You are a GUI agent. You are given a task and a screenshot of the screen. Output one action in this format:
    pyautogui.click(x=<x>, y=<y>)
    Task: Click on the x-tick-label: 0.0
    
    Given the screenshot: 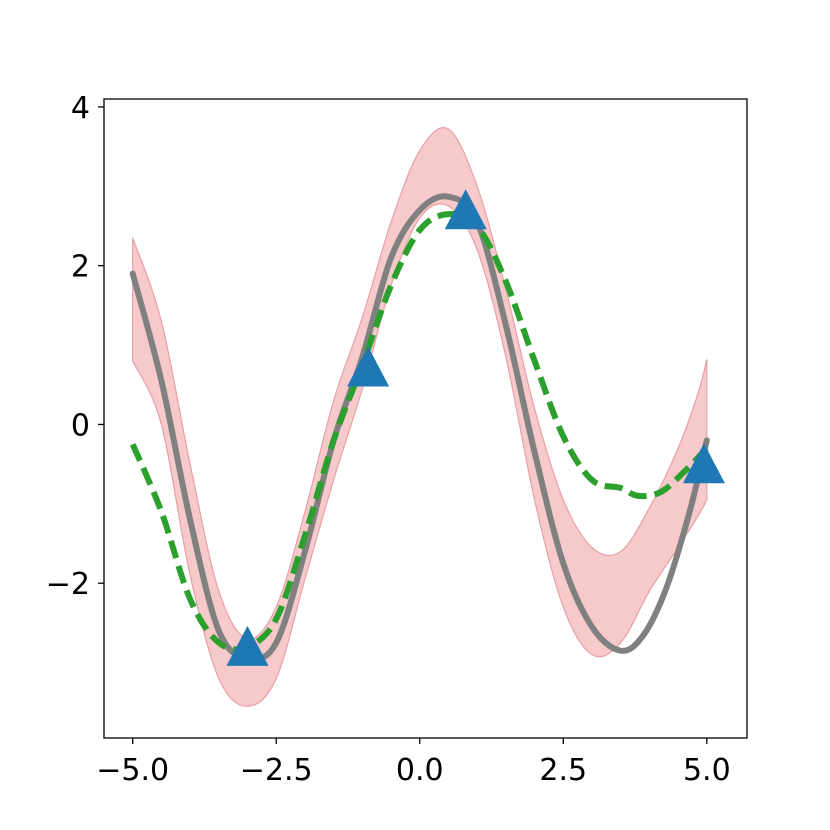 What is the action you would take?
    pyautogui.click(x=420, y=770)
    